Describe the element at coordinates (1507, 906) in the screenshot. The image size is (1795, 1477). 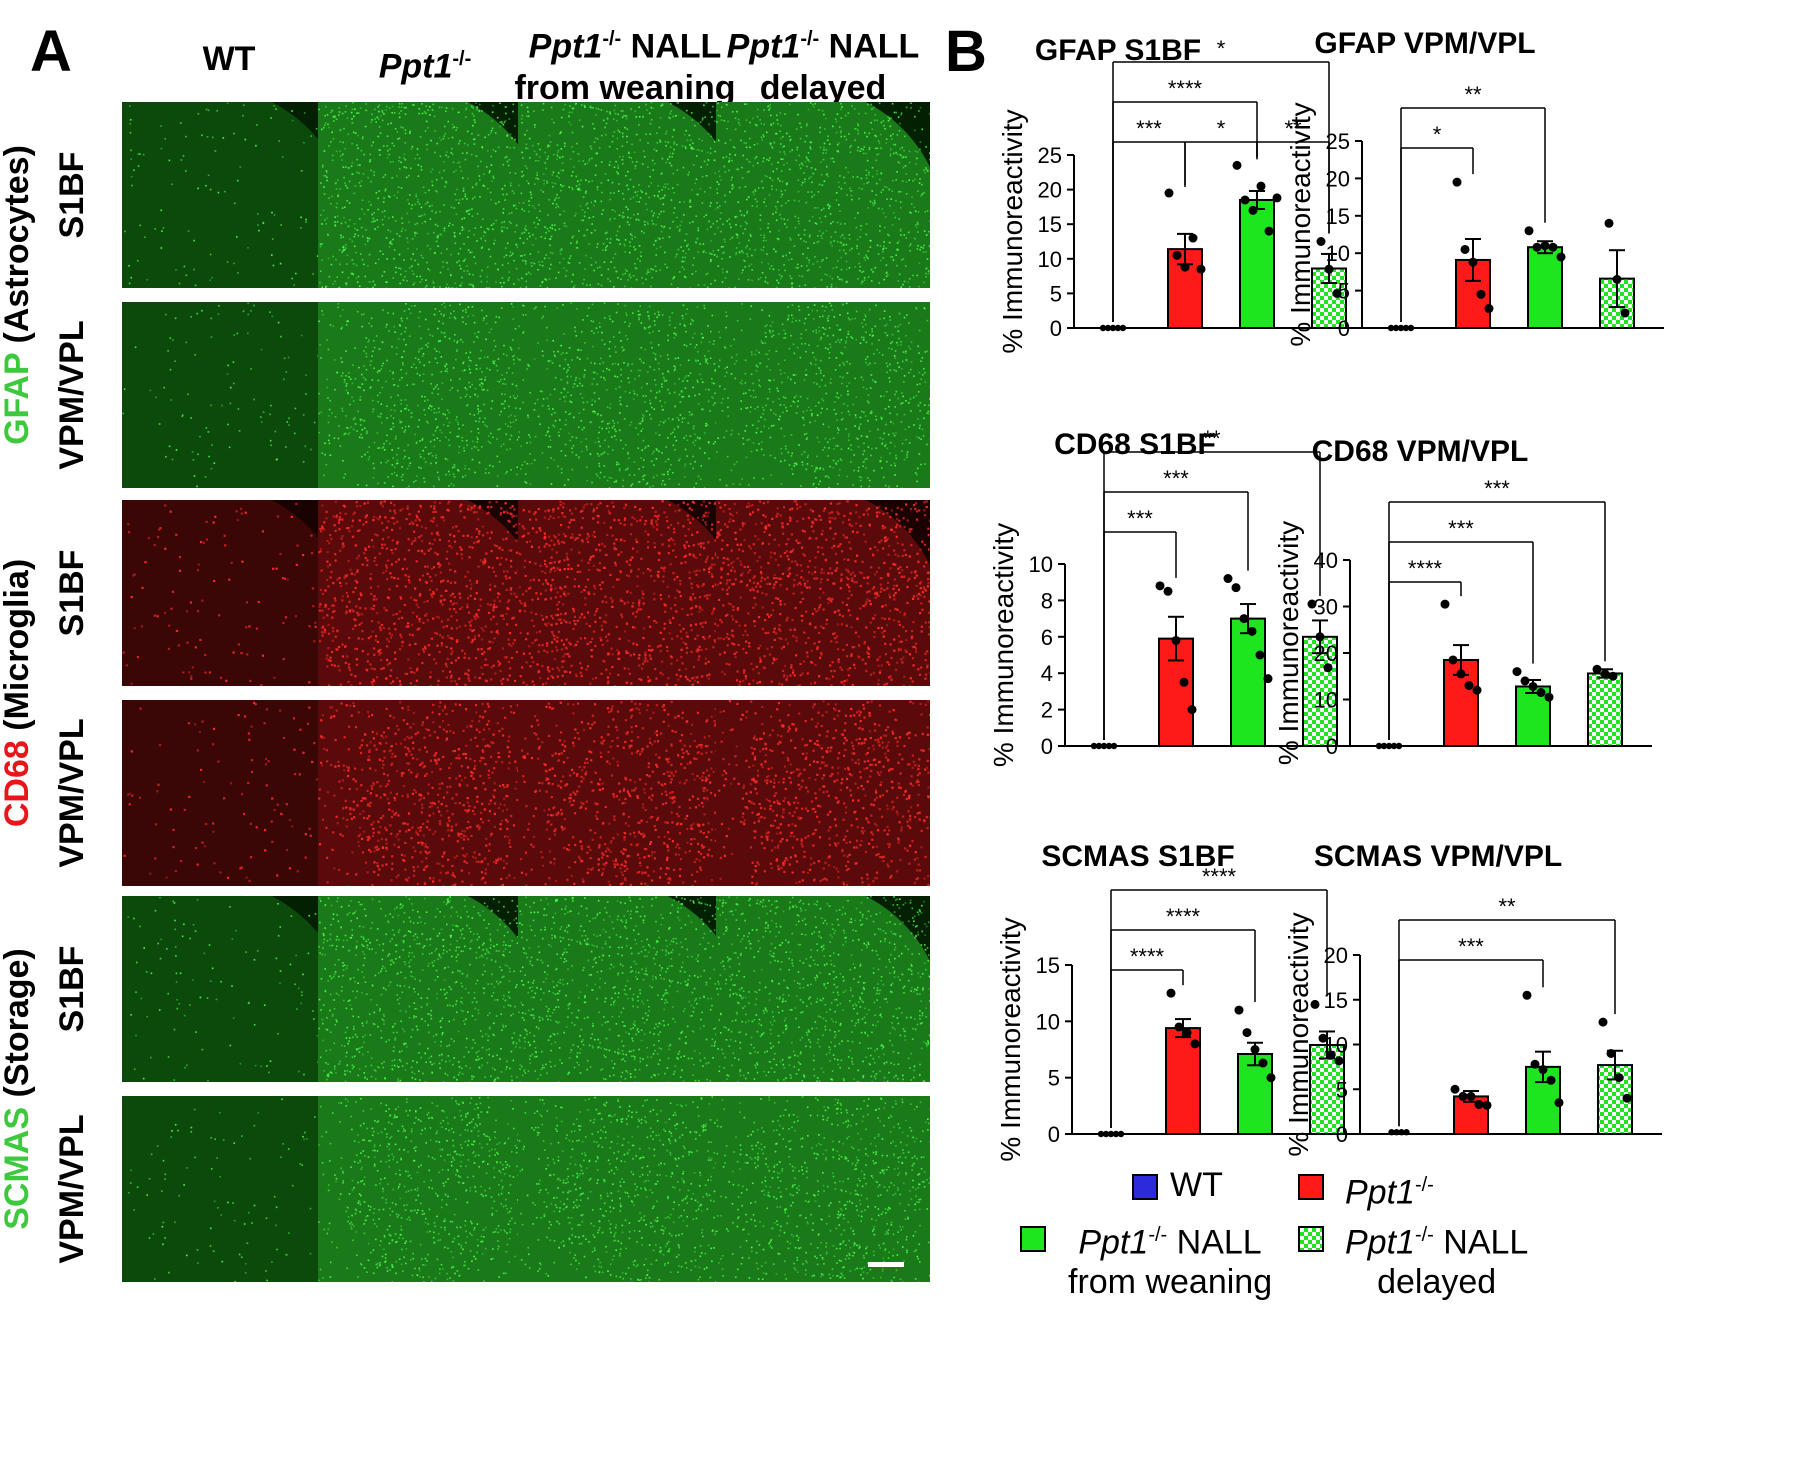
I see `significance-label: **` at that location.